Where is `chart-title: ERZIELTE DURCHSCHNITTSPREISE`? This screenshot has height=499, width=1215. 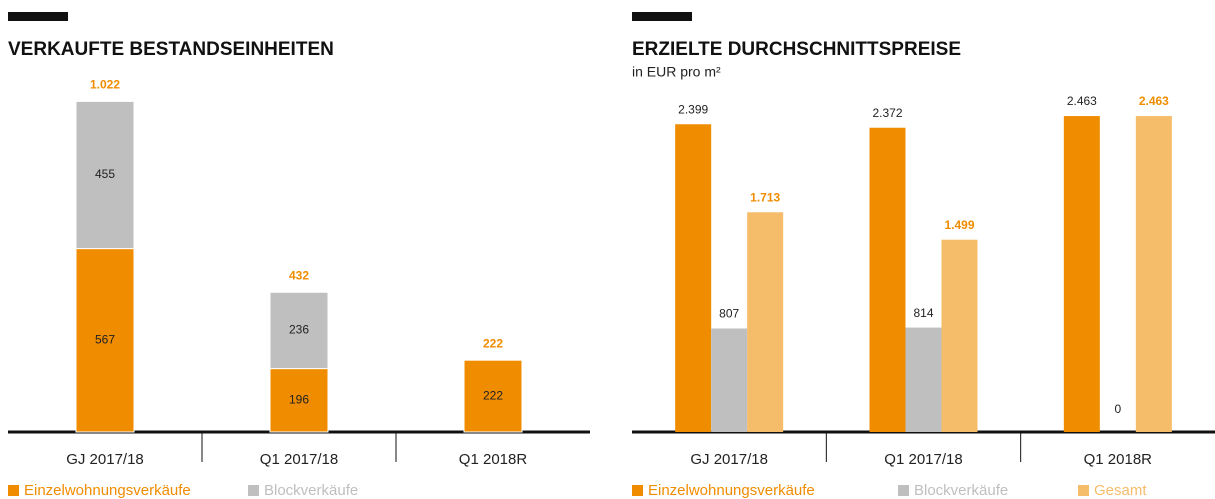 chart-title: ERZIELTE DURCHSCHNITTSPREISE is located at coordinates (796, 49).